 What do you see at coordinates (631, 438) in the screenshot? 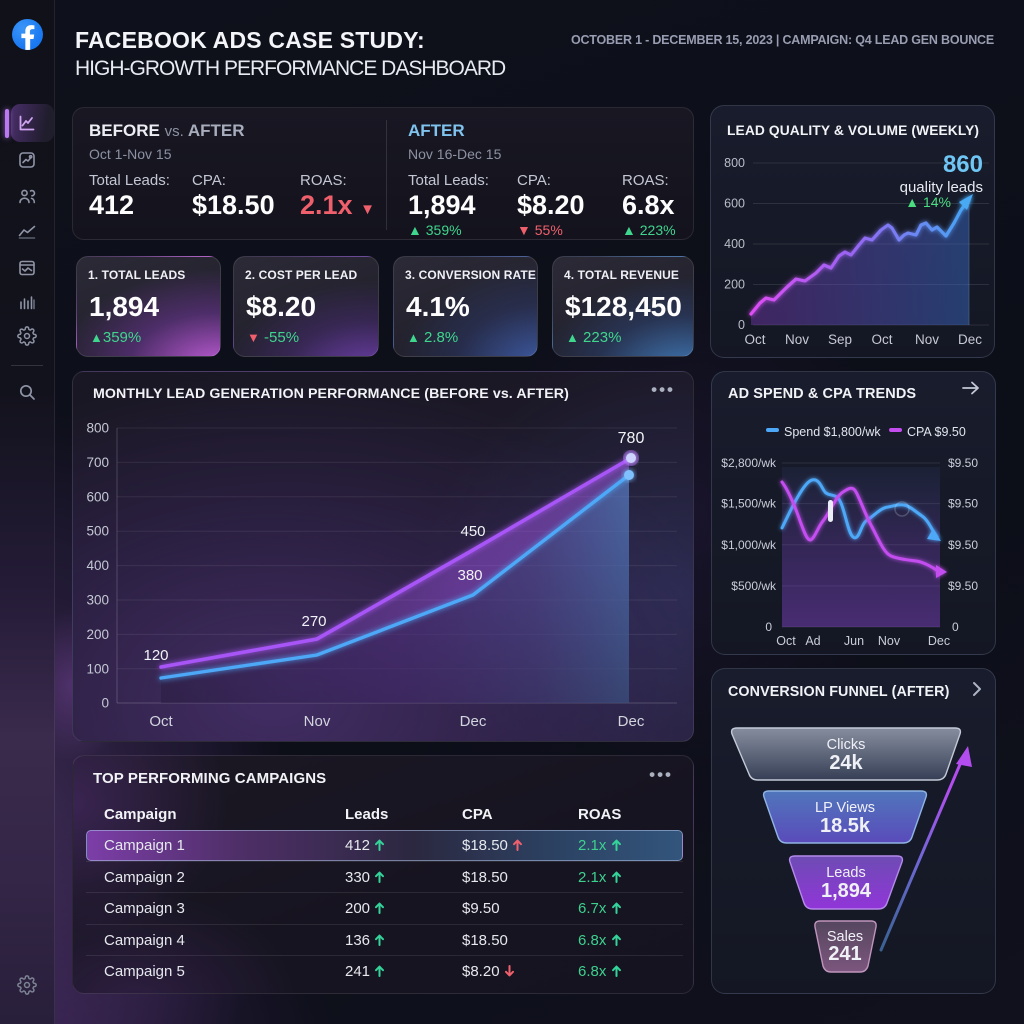
I see `svg-text: 780` at bounding box center [631, 438].